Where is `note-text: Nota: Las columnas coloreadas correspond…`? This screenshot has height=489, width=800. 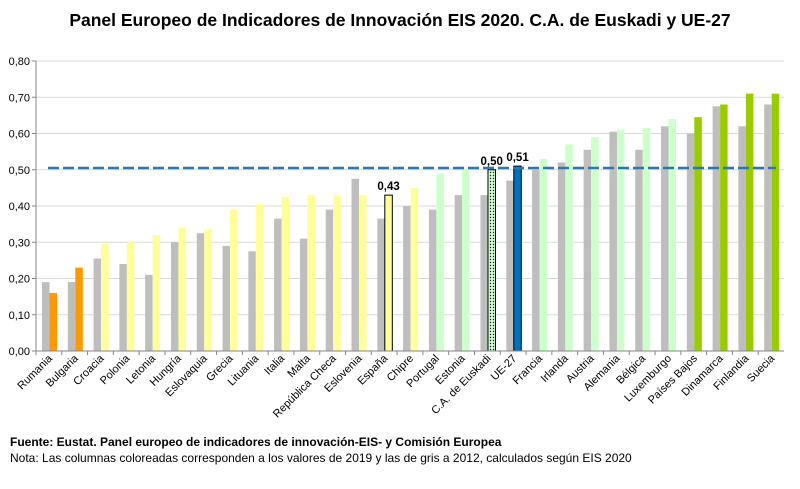
note-text: Nota: Las columnas coloreadas correspond… is located at coordinates (321, 458).